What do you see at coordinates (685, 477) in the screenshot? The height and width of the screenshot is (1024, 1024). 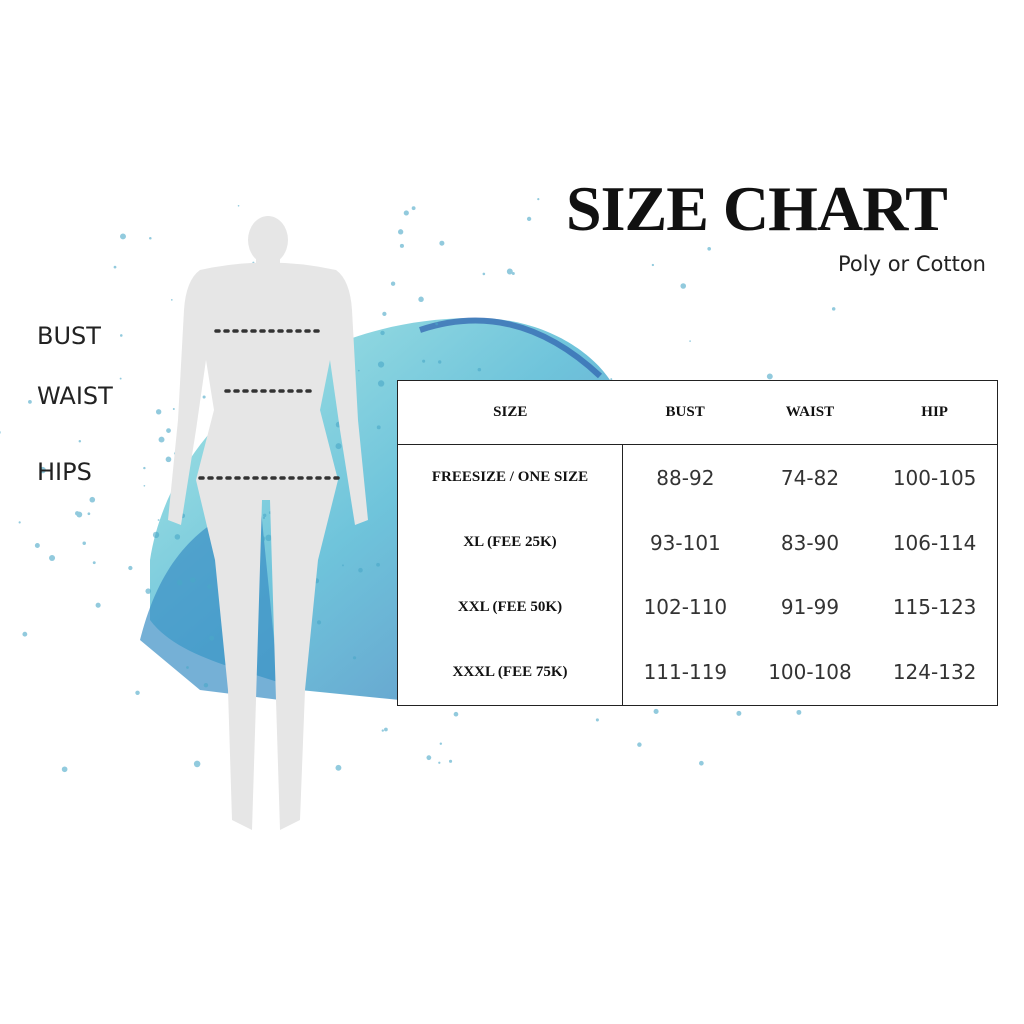 I see `bust-cell: 88-92` at bounding box center [685, 477].